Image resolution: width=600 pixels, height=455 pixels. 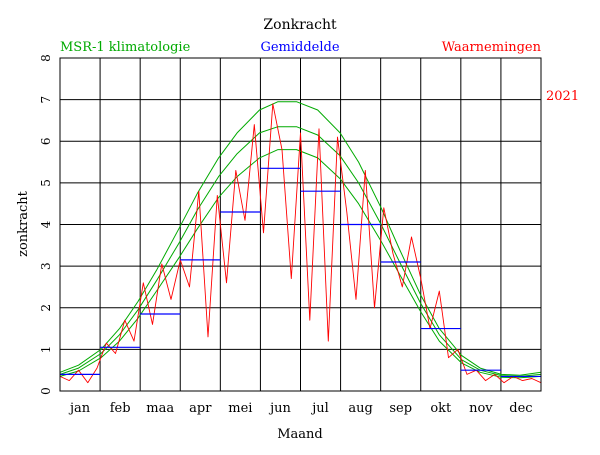 What do you see at coordinates (481, 408) in the screenshot?
I see `month-label: nov` at bounding box center [481, 408].